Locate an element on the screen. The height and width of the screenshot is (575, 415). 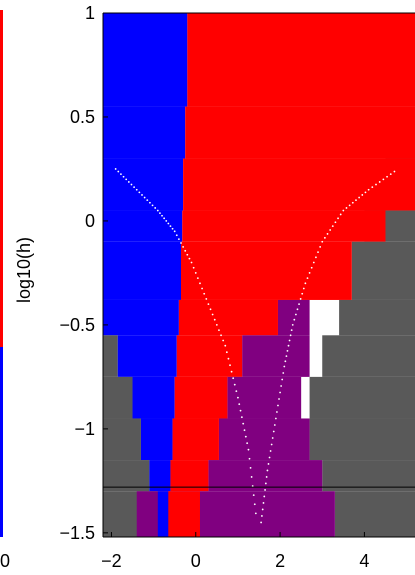
y-tick-label: −1 is located at coordinates (84, 429).